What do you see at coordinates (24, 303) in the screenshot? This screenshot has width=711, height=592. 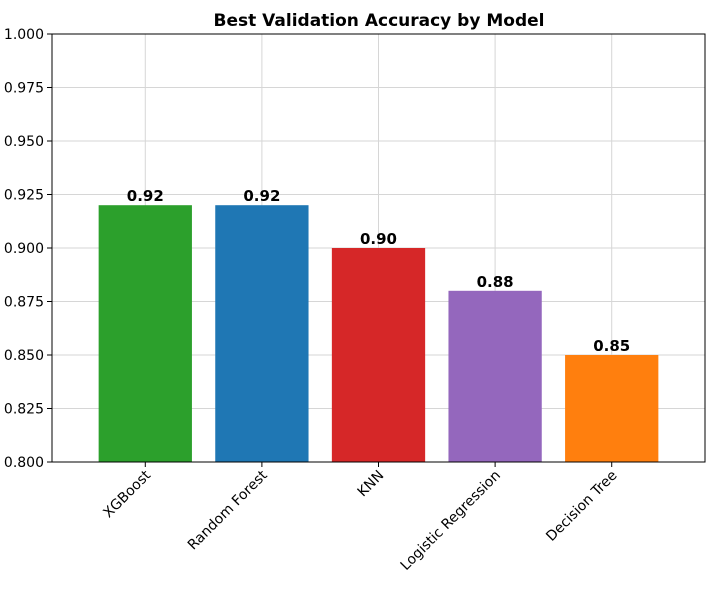 I see `y-tick-label: 0.875` at bounding box center [24, 303].